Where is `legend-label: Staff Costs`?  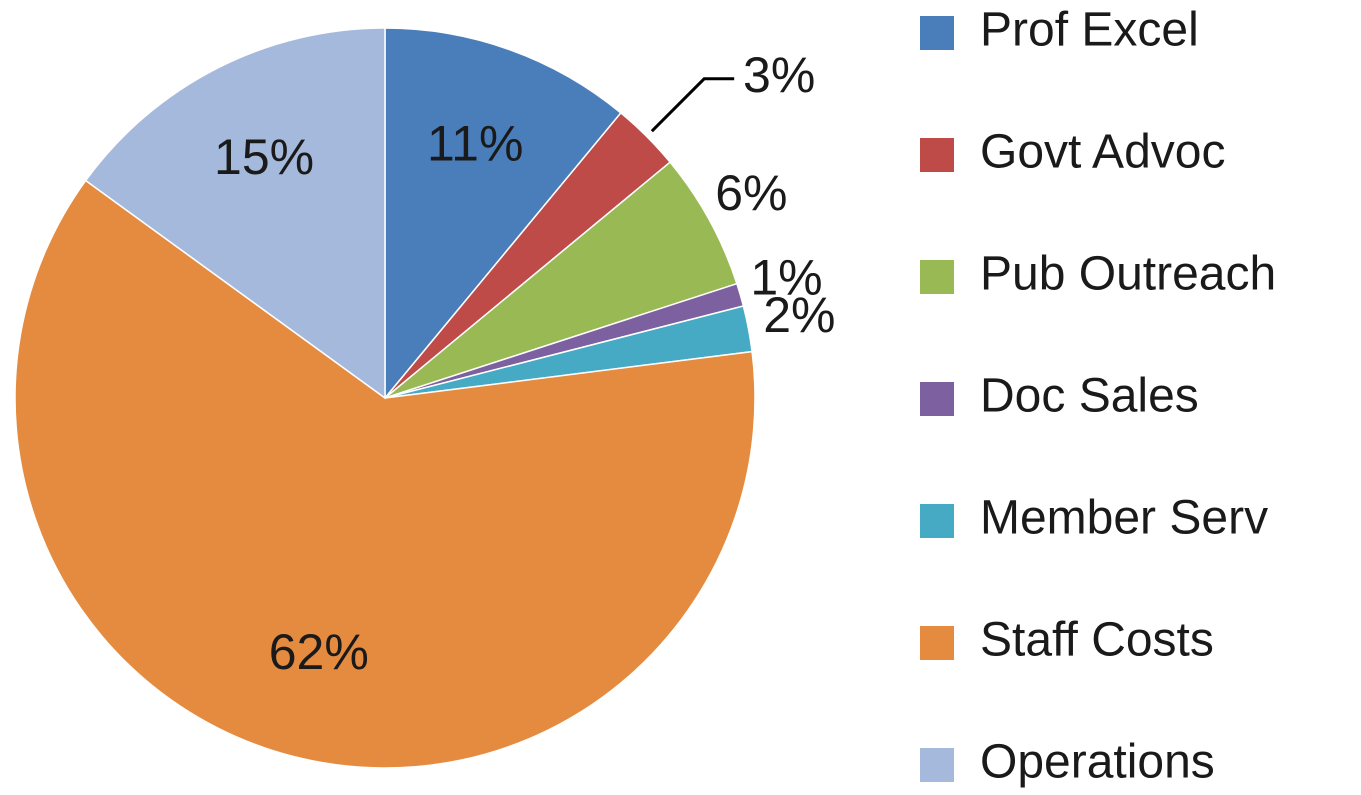
legend-label: Staff Costs is located at coordinates (1097, 640).